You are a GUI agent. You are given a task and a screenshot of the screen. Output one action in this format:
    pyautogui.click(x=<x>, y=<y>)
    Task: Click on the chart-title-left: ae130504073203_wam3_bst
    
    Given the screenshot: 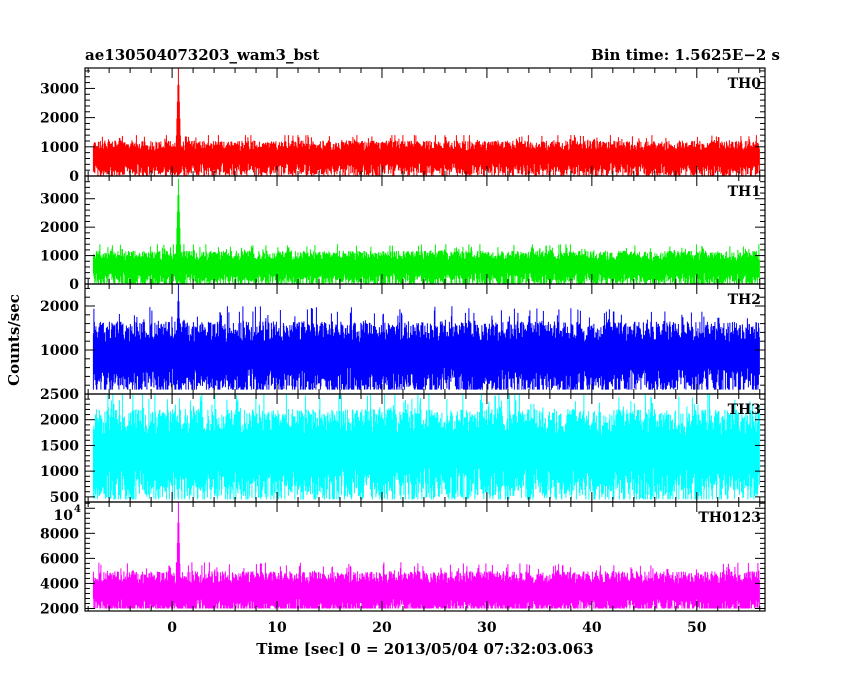 What is the action you would take?
    pyautogui.click(x=202, y=55)
    